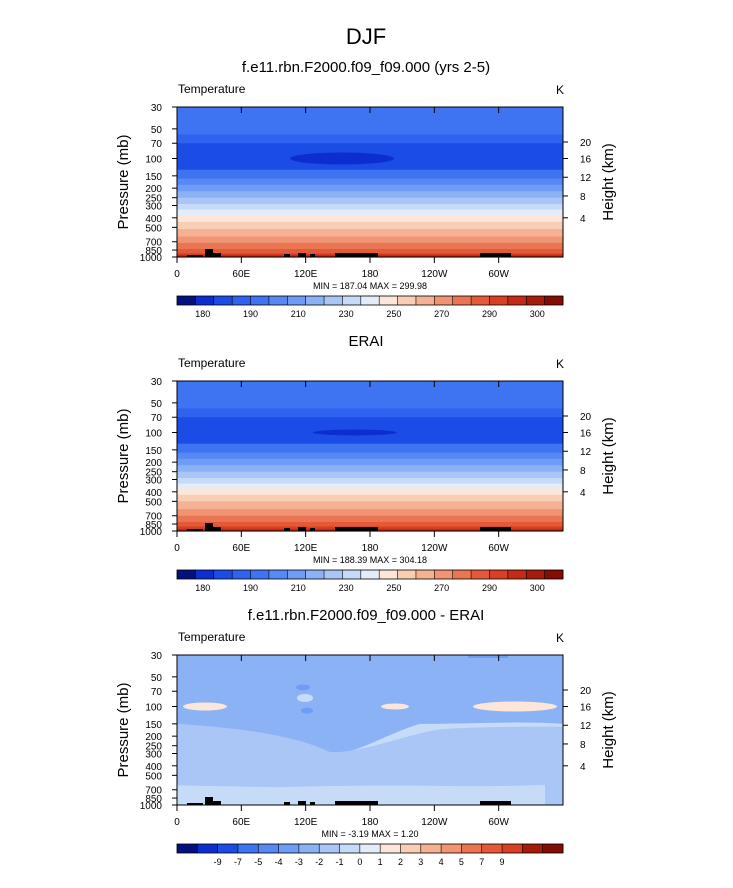 This screenshot has height=888, width=733. Describe the element at coordinates (380, 862) in the screenshot. I see `colorbar-label: 1` at that location.